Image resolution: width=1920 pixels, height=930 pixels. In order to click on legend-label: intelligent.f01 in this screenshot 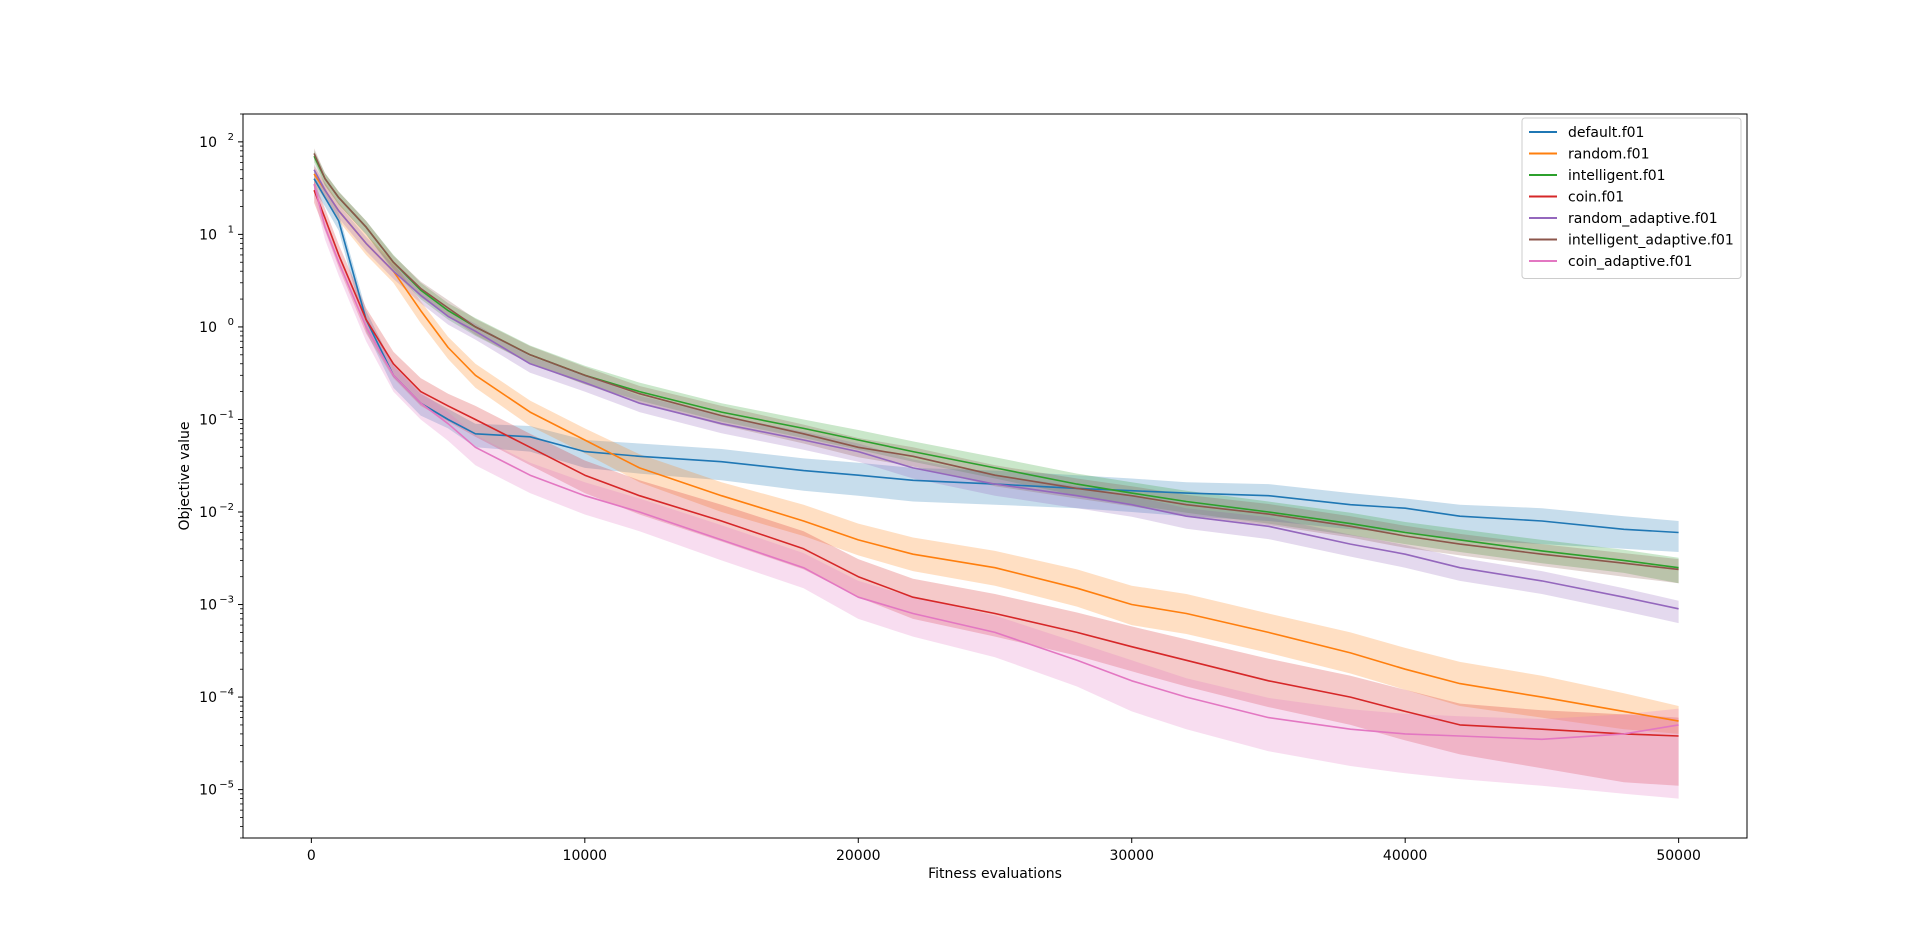, I will do `click(1617, 176)`.